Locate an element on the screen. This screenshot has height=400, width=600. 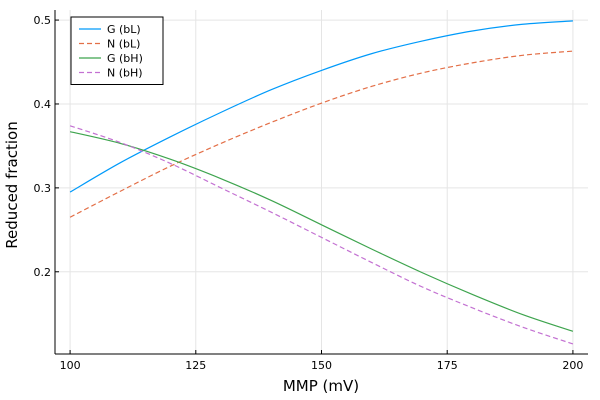
legend-label-g-bh: G (bH) is located at coordinates (125, 58).